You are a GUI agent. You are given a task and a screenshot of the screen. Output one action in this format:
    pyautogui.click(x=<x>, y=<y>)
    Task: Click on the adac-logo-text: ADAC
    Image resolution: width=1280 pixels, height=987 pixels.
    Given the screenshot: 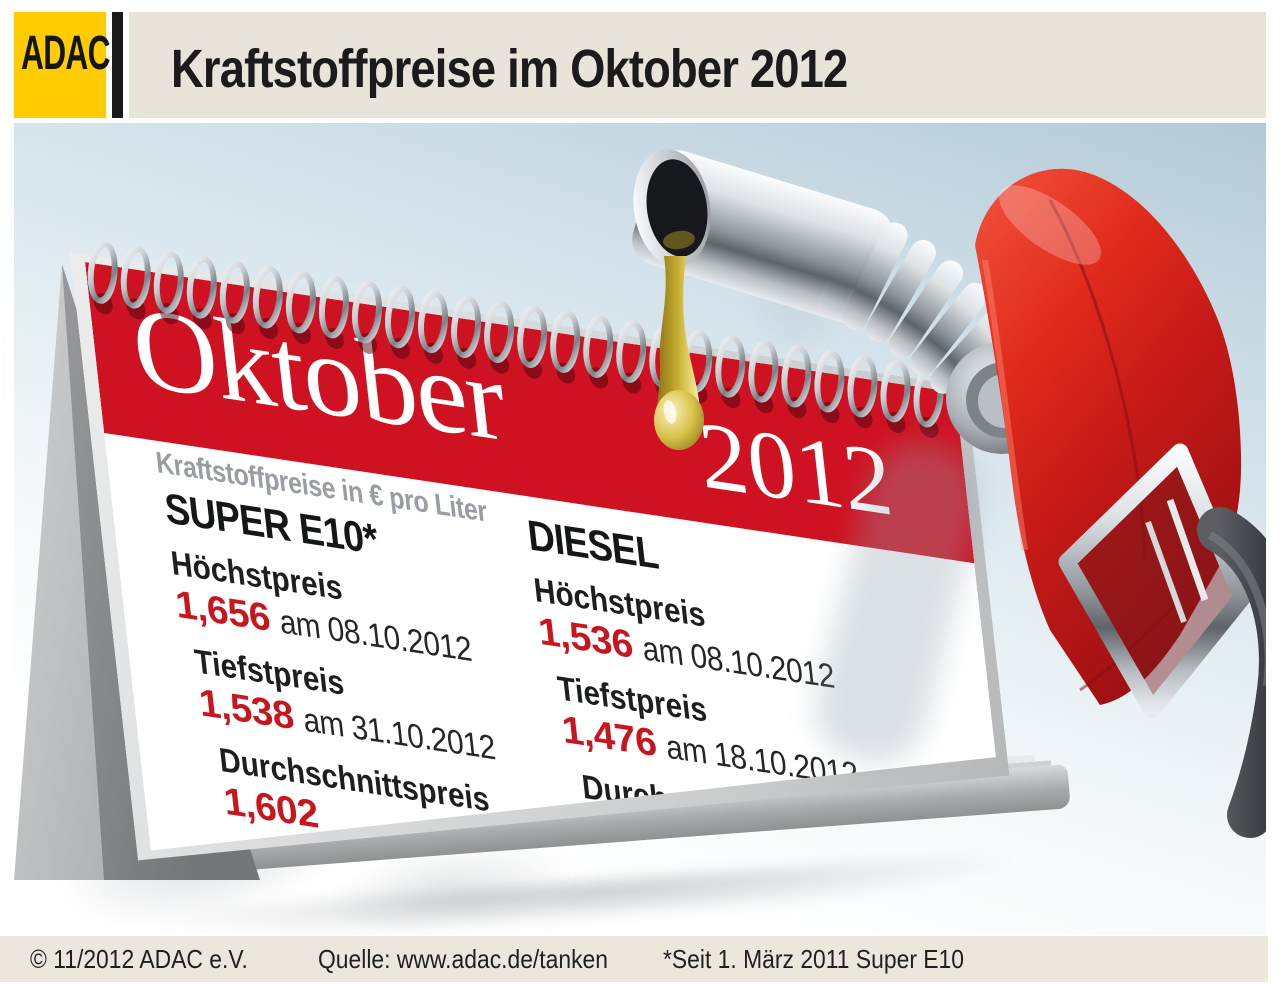 What is the action you would take?
    pyautogui.click(x=66, y=53)
    